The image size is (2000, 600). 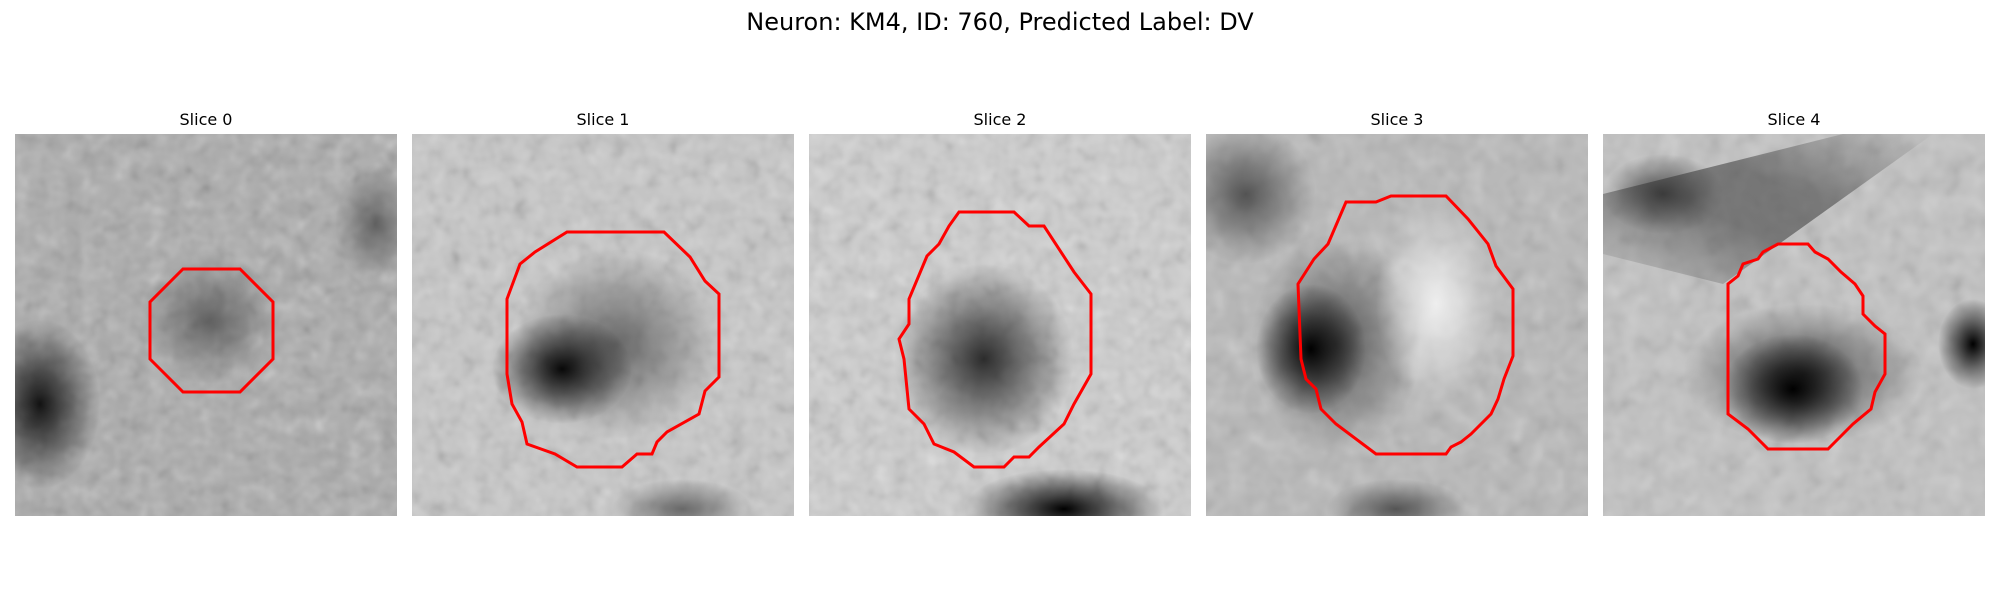 What do you see at coordinates (1397, 119) in the screenshot?
I see `slice-title: Slice 3` at bounding box center [1397, 119].